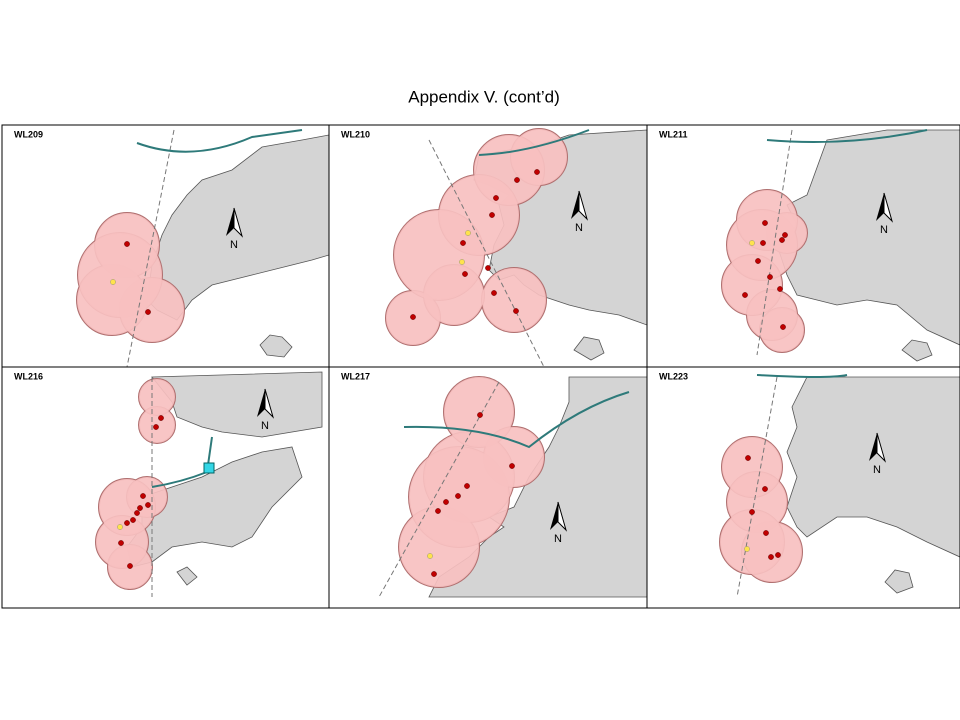  Describe the element at coordinates (168, 484) in the screenshot. I see `map-panel: N WL216` at that location.